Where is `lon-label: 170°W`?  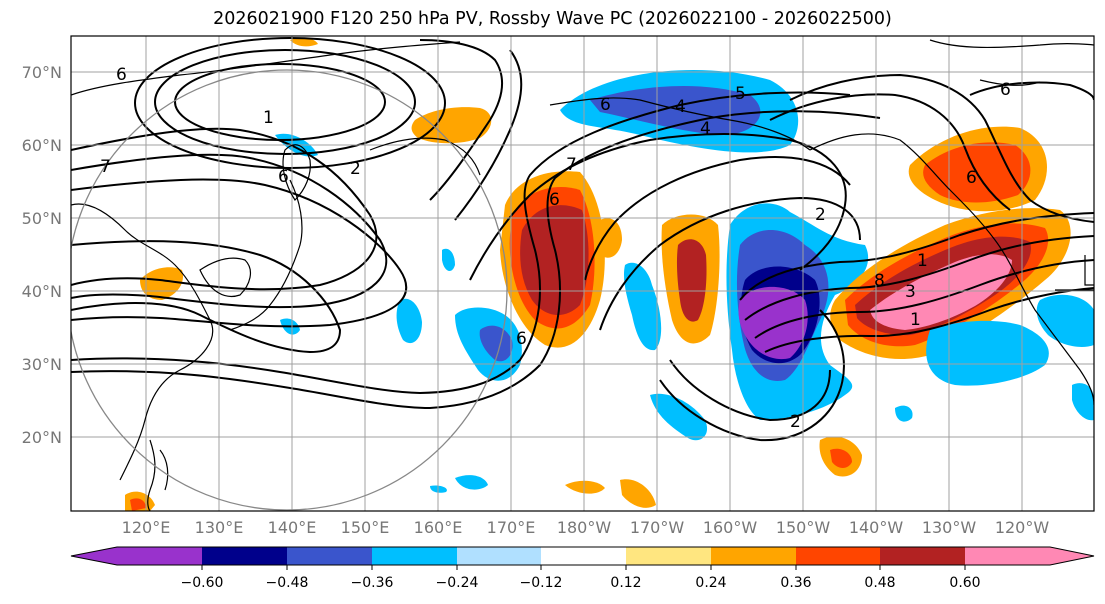
lon-label: 170°W is located at coordinates (657, 527).